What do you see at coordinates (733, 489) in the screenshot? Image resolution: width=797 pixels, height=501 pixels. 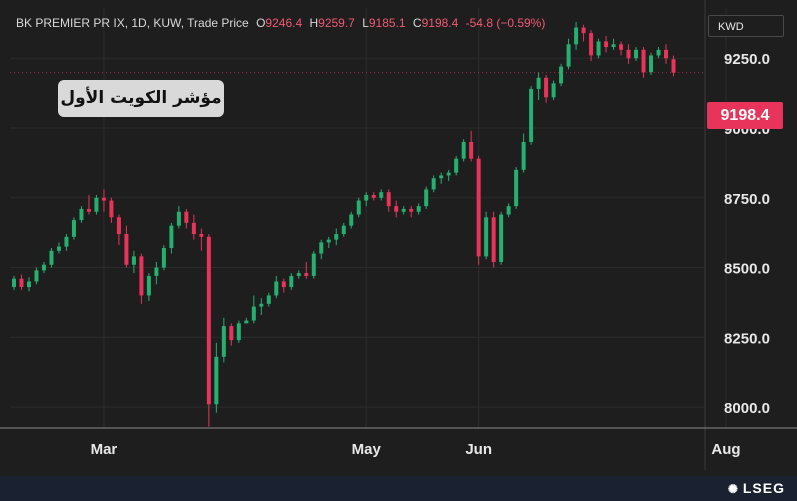 I see `lseg-mark-icon: ✺` at bounding box center [733, 489].